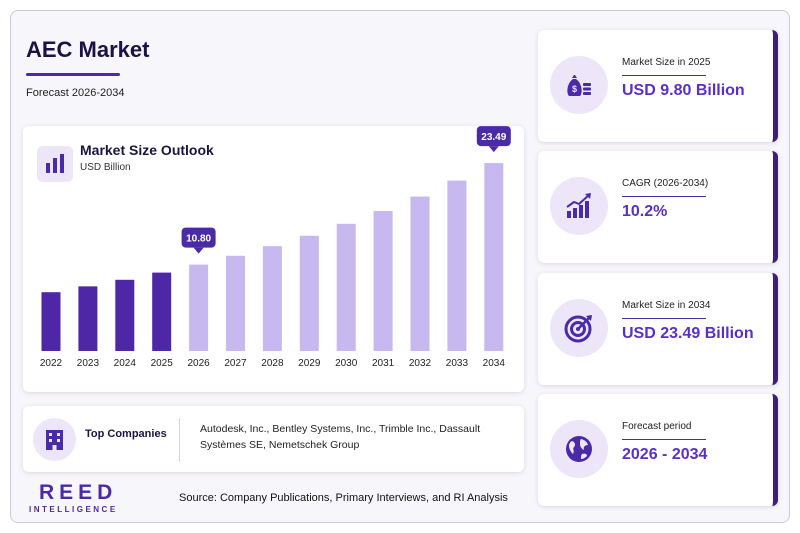  Describe the element at coordinates (688, 333) in the screenshot. I see `stat-value: USD 23.49 Billion` at that location.